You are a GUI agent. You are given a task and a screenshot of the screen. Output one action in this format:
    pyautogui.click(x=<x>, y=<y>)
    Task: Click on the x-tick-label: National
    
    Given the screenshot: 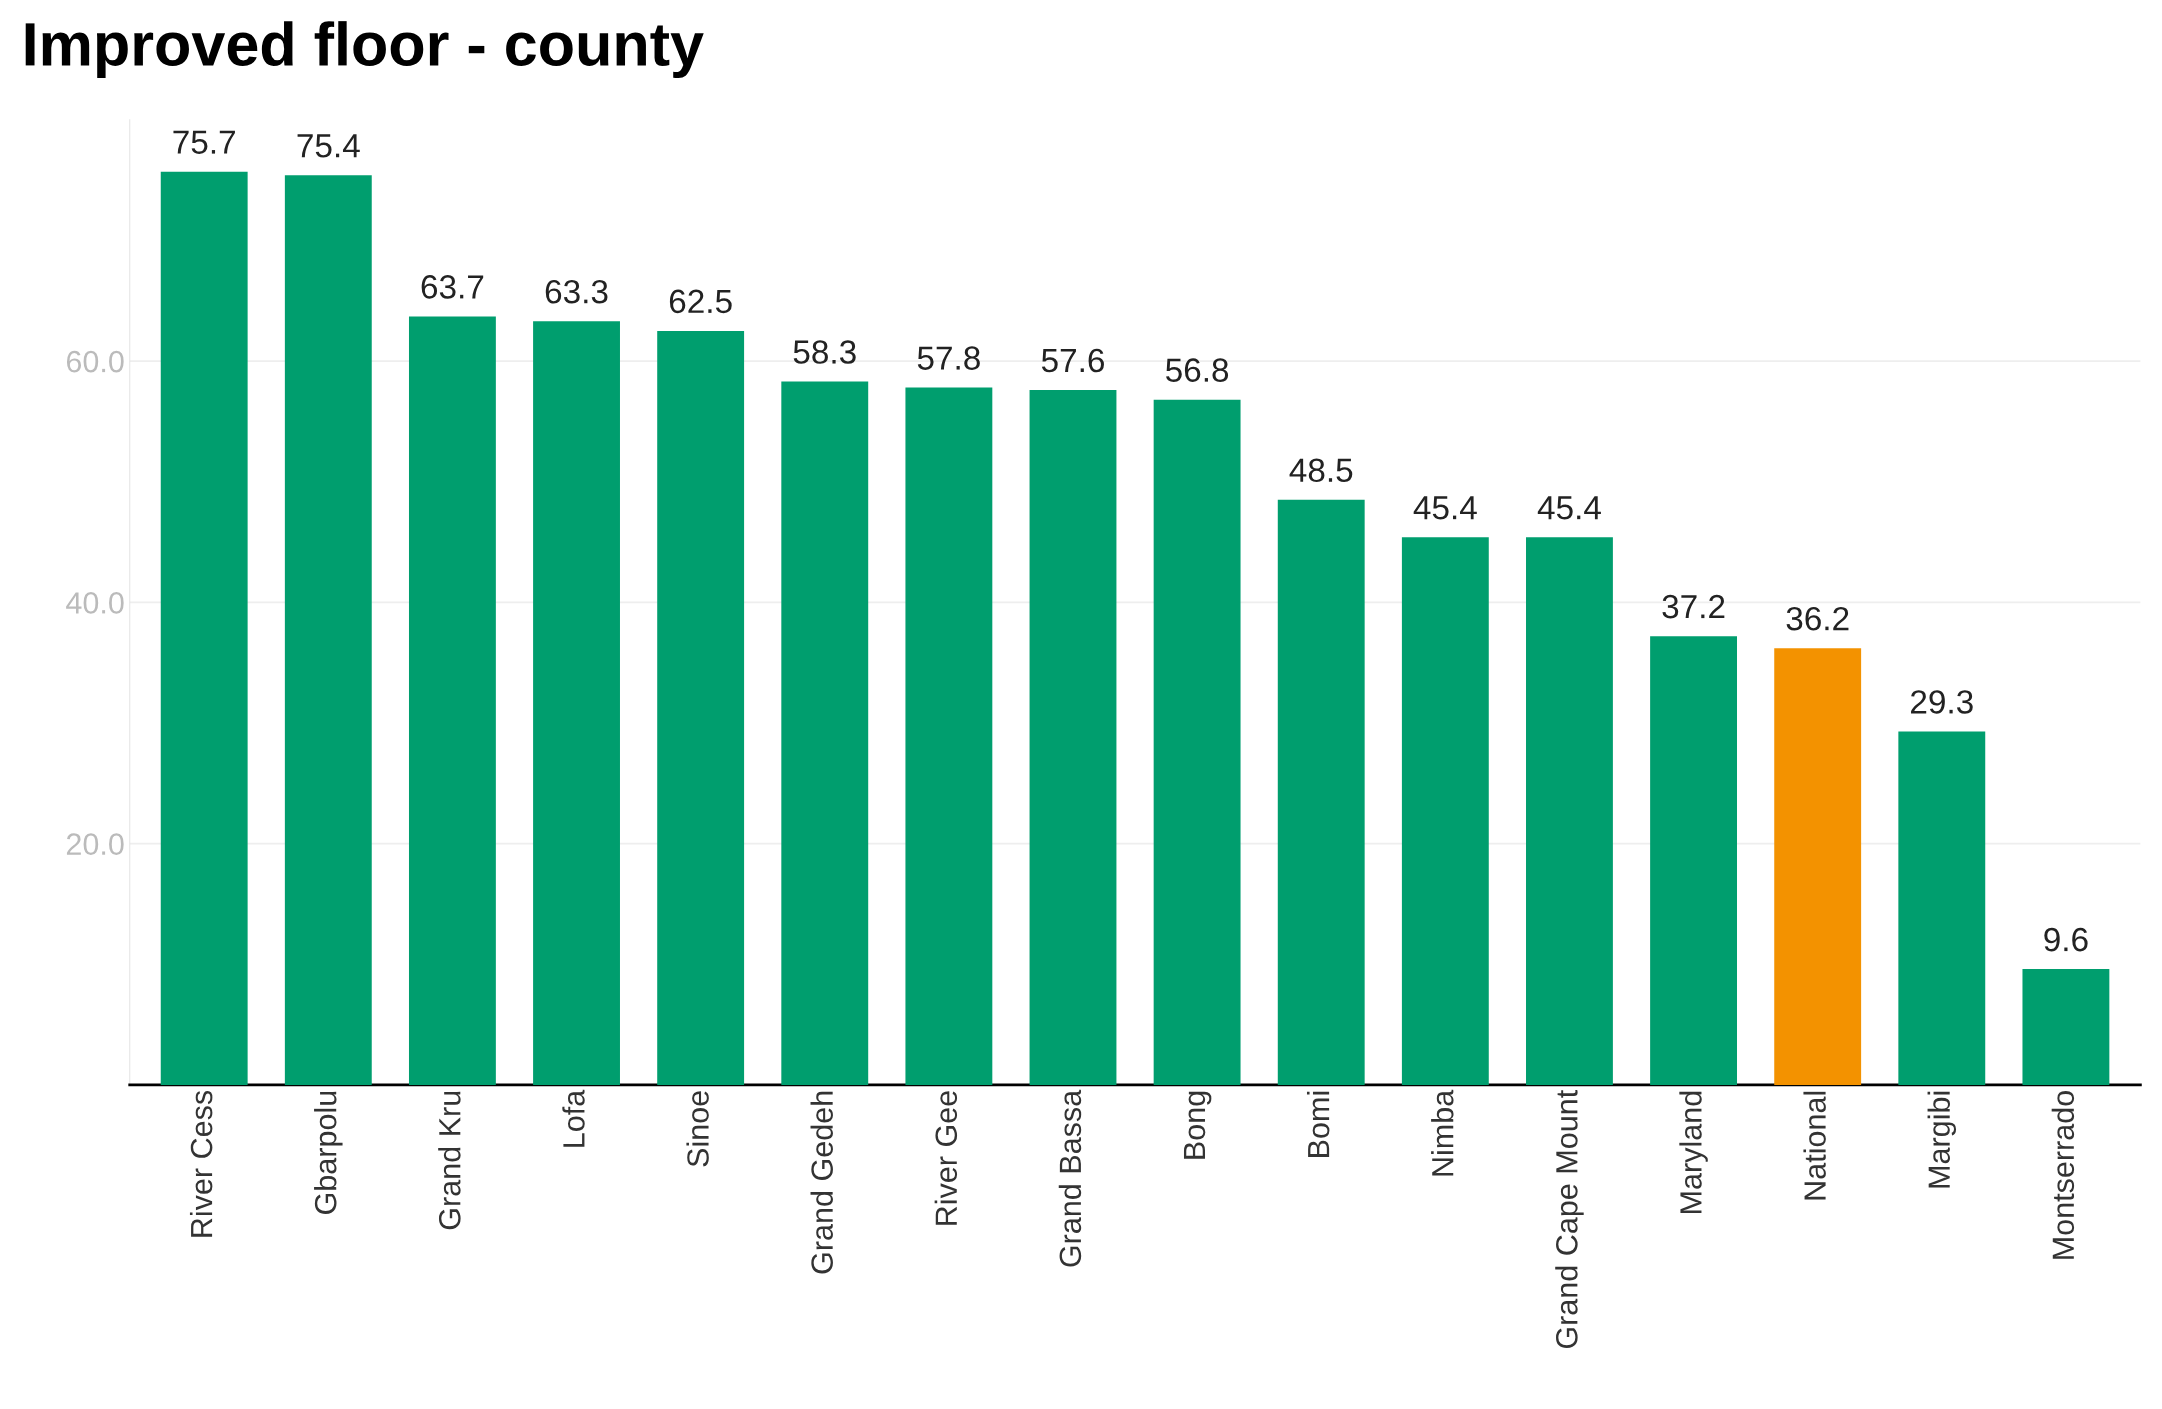 What is the action you would take?
    pyautogui.click(x=1814, y=1145)
    